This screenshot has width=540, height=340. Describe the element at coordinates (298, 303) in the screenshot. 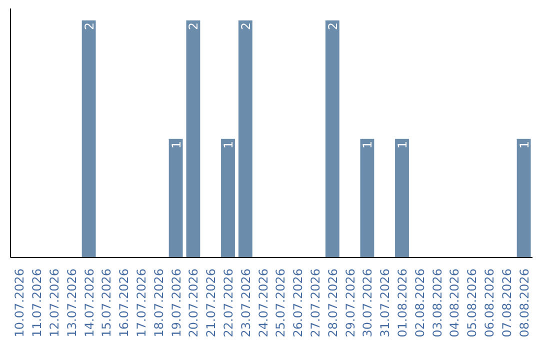

I see `x-tick-label: 26.07.2026` at that location.